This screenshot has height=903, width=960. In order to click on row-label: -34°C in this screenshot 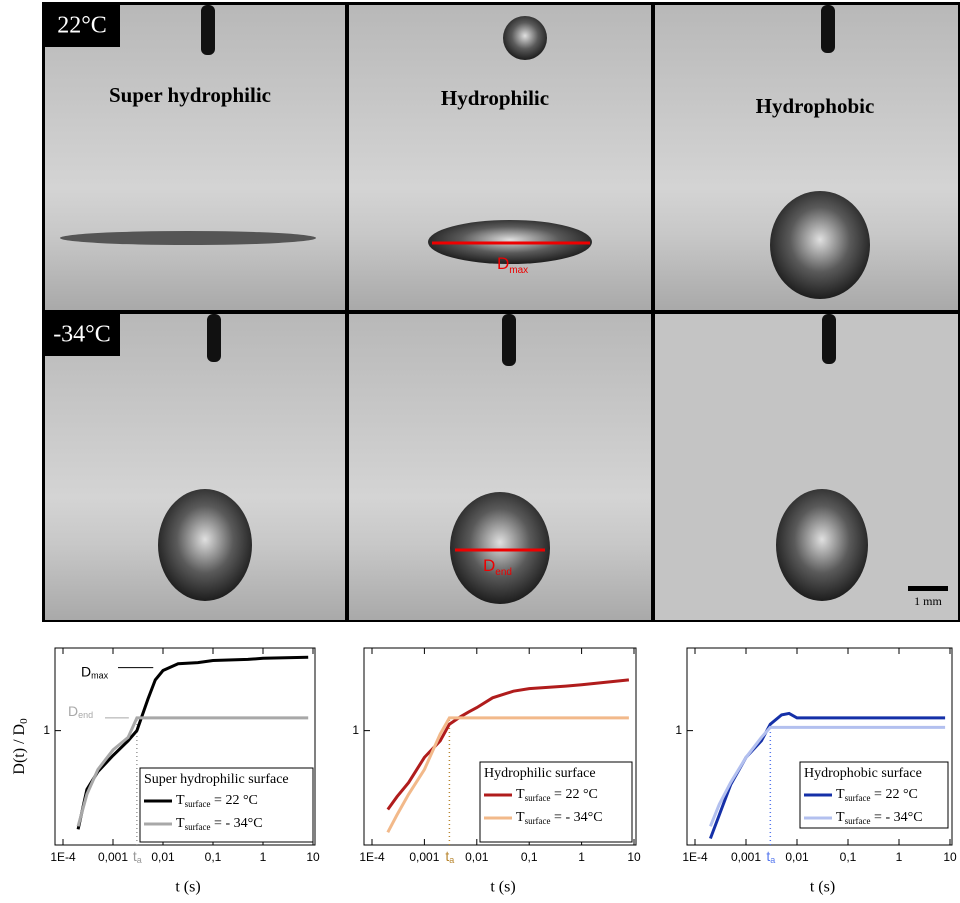, I will do `click(82, 335)`.